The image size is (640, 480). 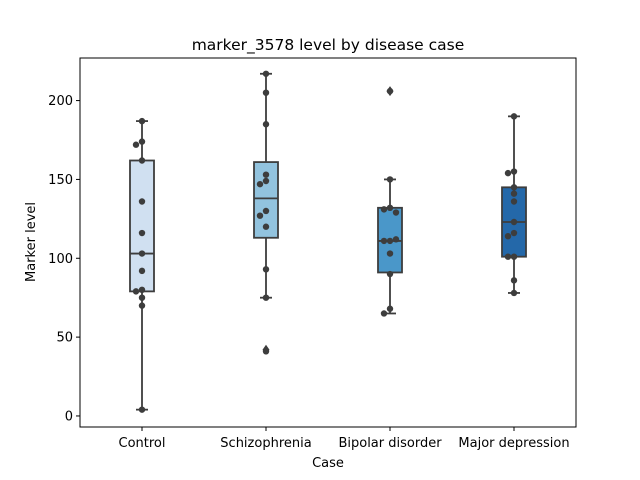 I want to click on box-group, so click(x=266, y=213).